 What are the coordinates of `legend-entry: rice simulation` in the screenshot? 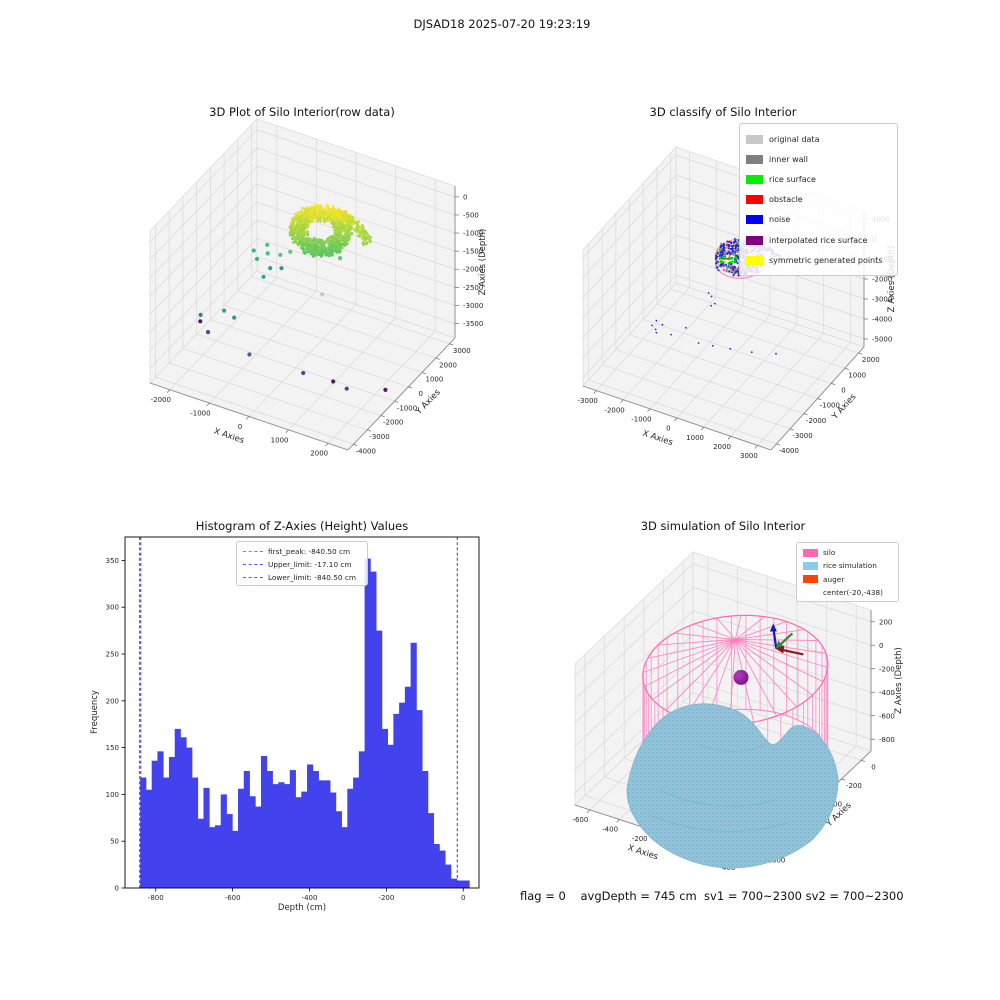 It's located at (847, 565).